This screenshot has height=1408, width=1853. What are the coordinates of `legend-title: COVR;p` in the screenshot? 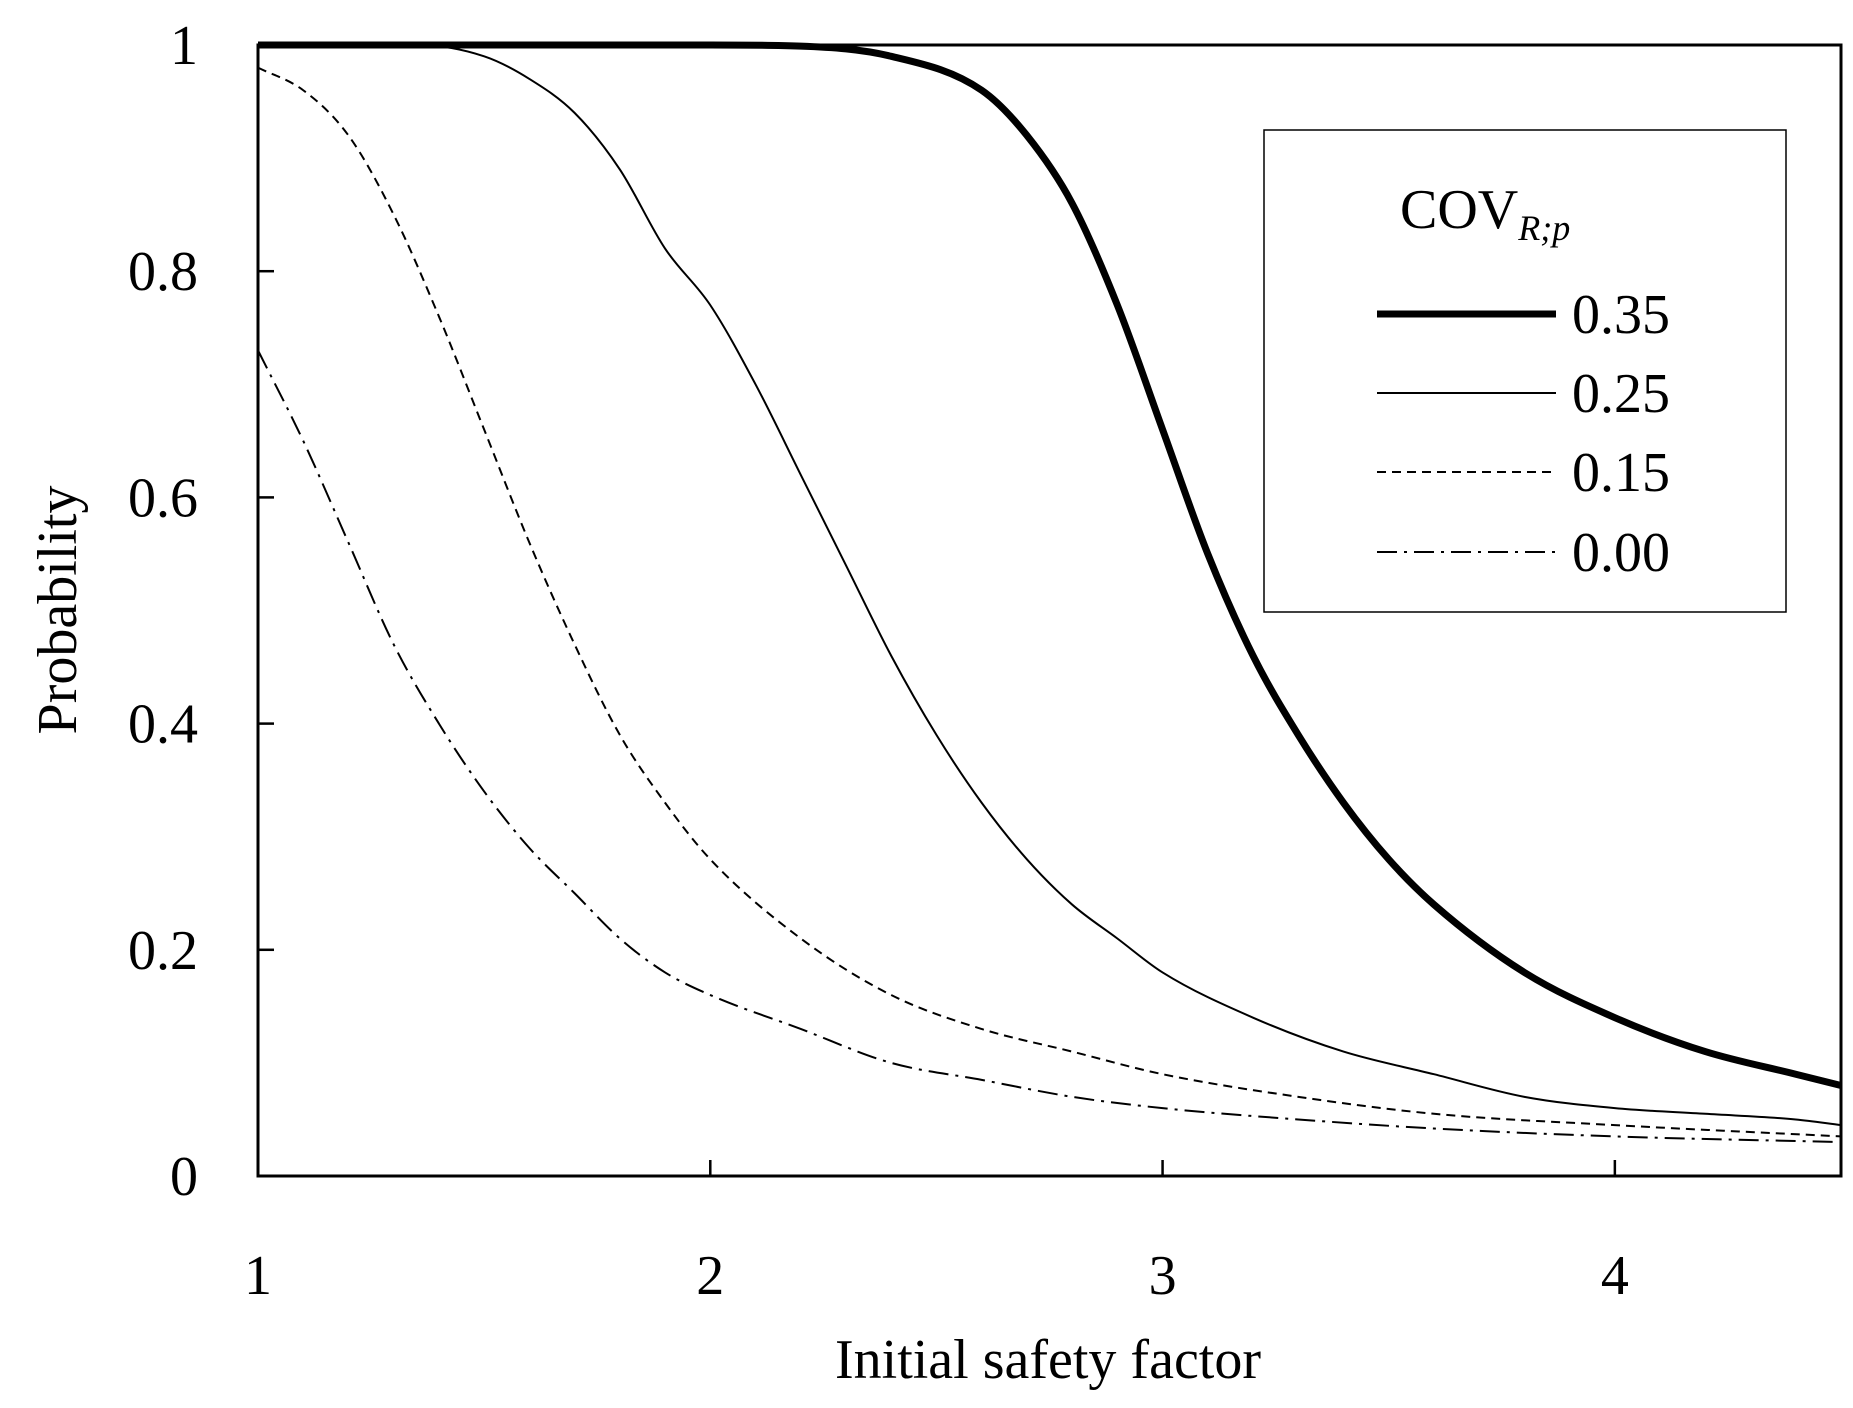 It's located at (1485, 213).